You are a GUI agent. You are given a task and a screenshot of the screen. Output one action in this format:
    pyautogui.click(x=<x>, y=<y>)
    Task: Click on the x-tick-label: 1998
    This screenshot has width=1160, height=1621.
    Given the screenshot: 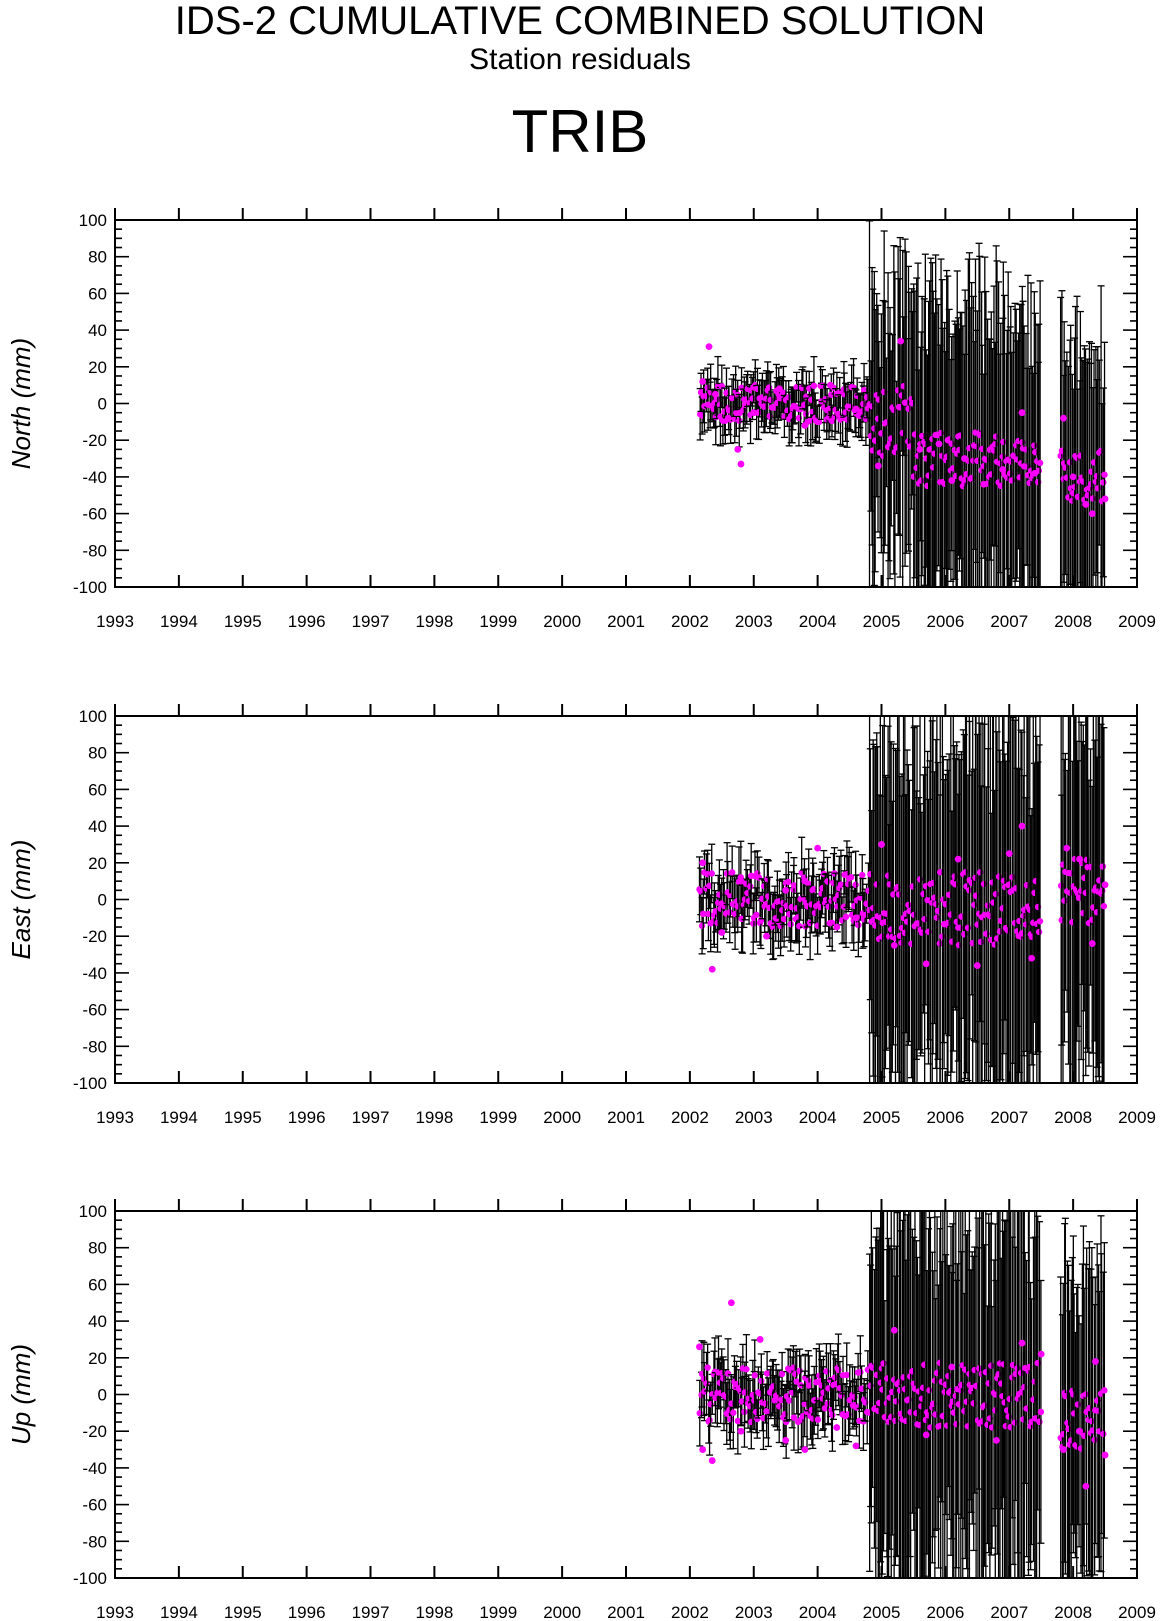 What is the action you would take?
    pyautogui.click(x=434, y=621)
    